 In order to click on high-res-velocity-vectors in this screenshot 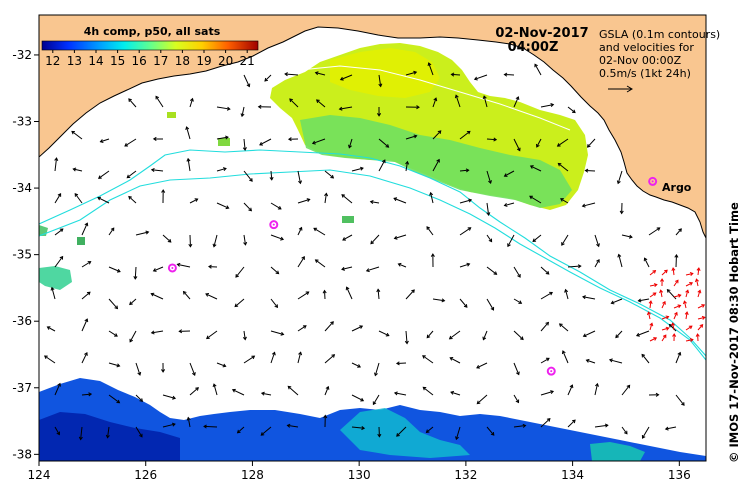, I will do `click(676, 305)`.